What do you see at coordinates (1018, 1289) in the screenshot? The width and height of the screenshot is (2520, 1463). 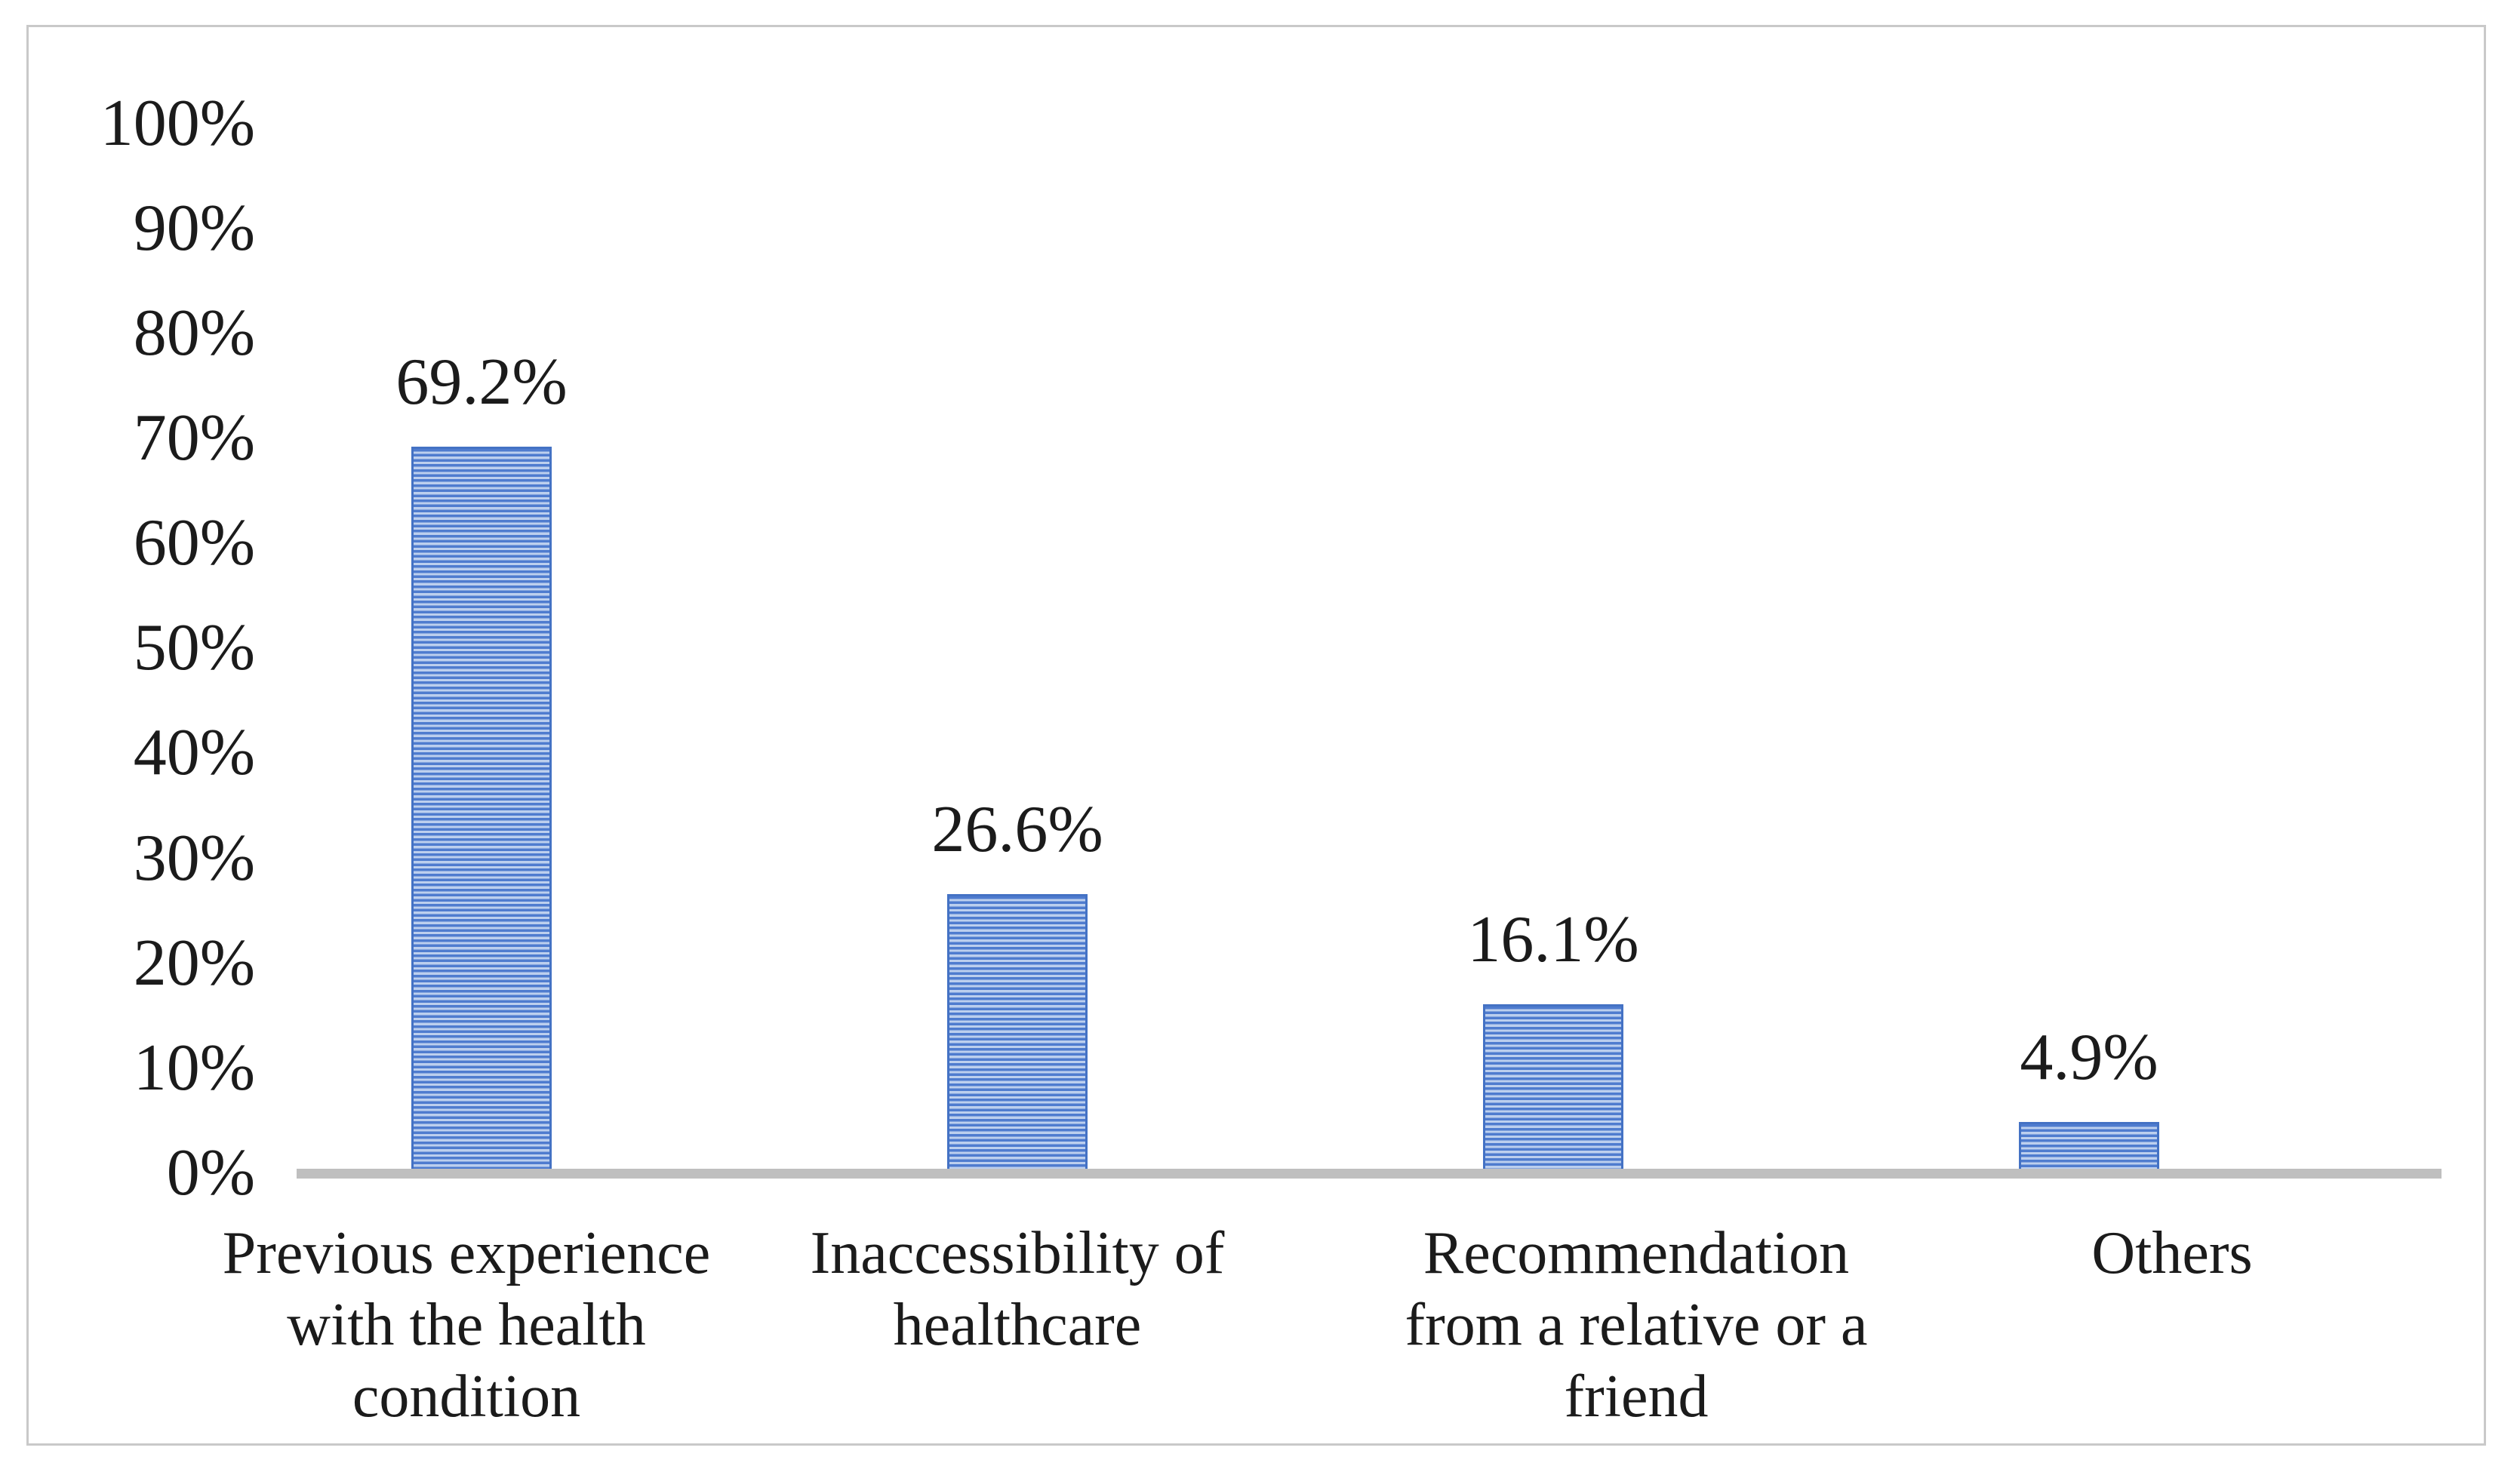 I see `category-label-inaccessibility: Inaccessibility of healthcare` at bounding box center [1018, 1289].